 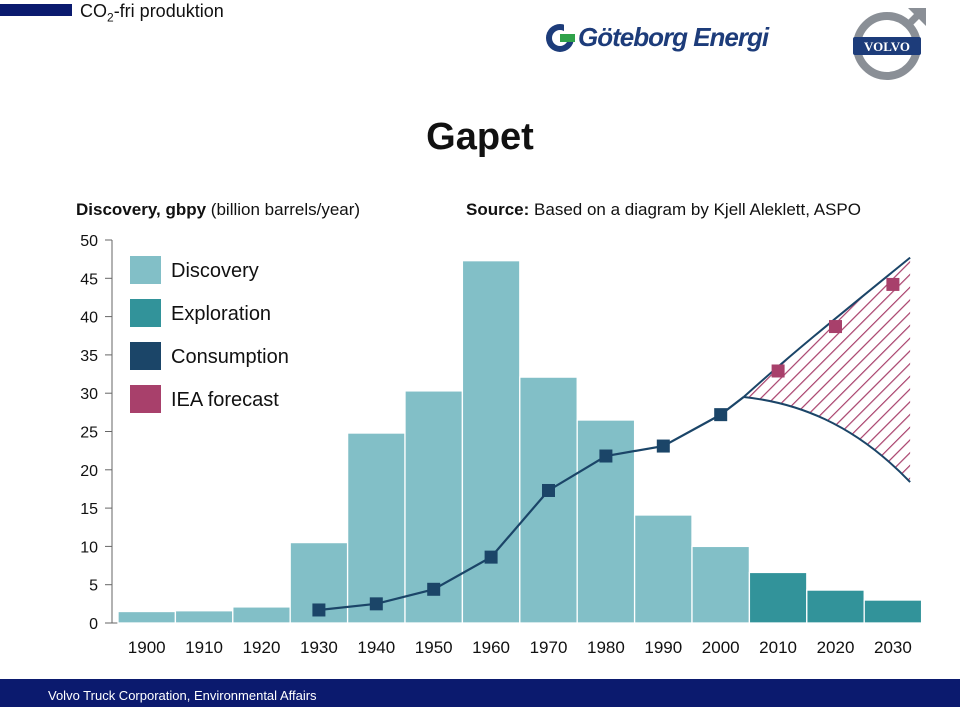 What do you see at coordinates (826, 327) in the screenshot?
I see `gap-upper-curve` at bounding box center [826, 327].